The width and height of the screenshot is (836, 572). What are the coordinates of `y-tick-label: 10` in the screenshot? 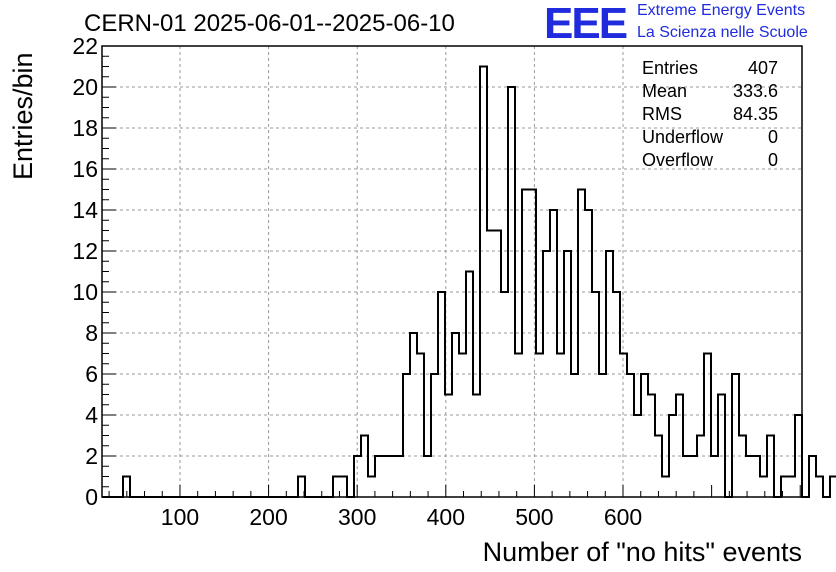 It's located at (85, 292).